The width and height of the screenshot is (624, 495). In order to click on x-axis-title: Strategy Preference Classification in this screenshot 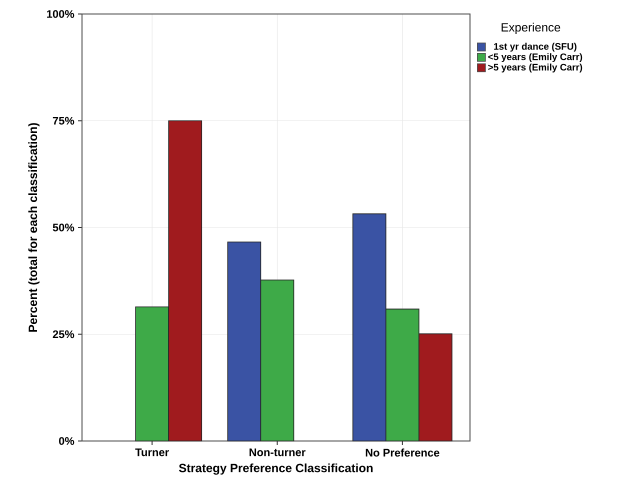, I will do `click(275, 469)`.